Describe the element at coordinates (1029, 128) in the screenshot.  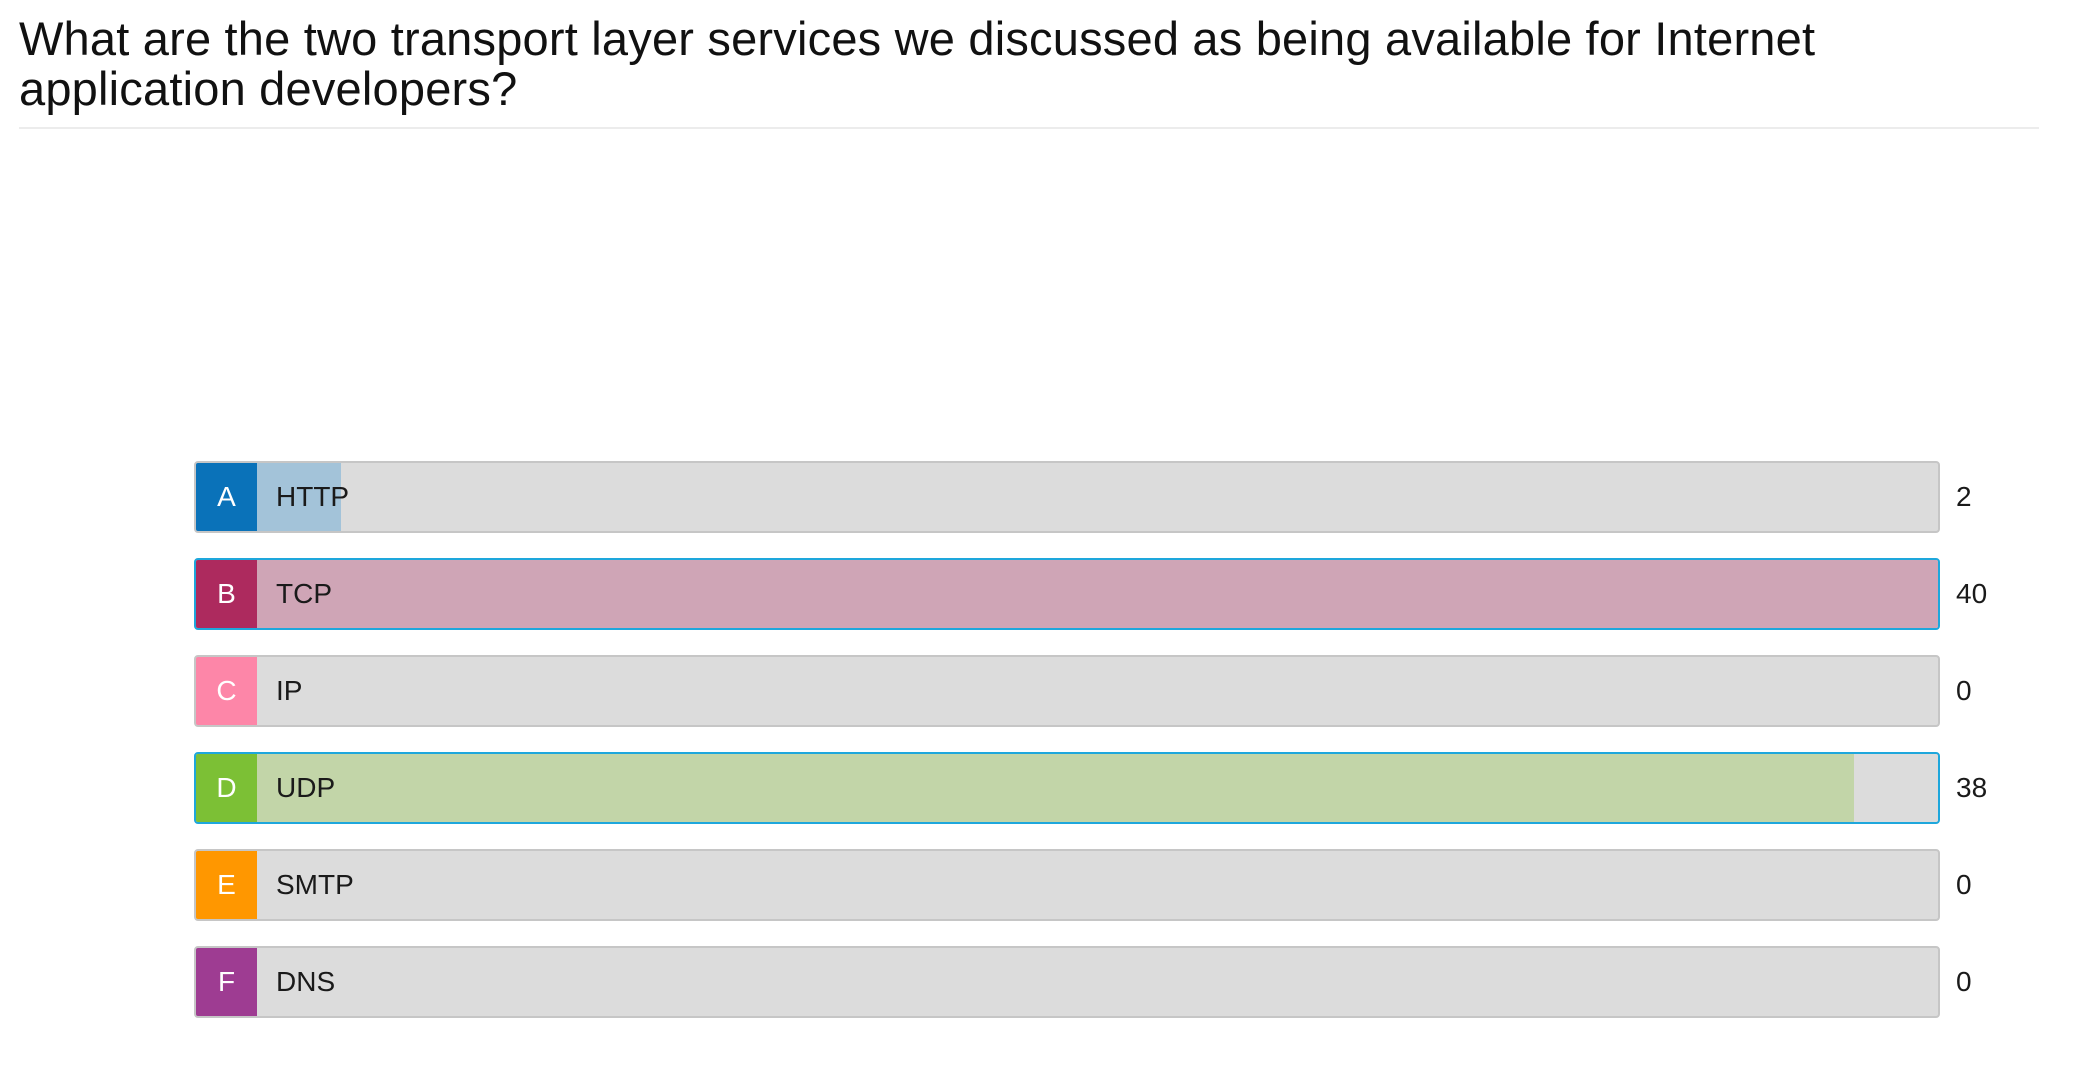
I see `title-divider` at that location.